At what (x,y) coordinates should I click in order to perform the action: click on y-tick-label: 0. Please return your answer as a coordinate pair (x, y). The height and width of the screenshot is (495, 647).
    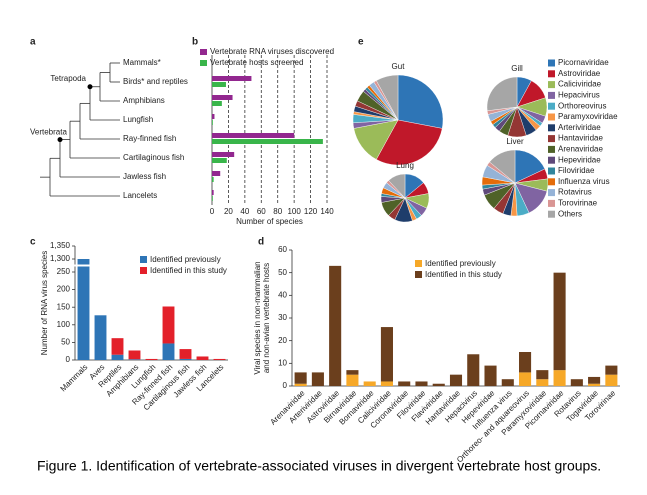
    Looking at the image, I should click on (68, 359).